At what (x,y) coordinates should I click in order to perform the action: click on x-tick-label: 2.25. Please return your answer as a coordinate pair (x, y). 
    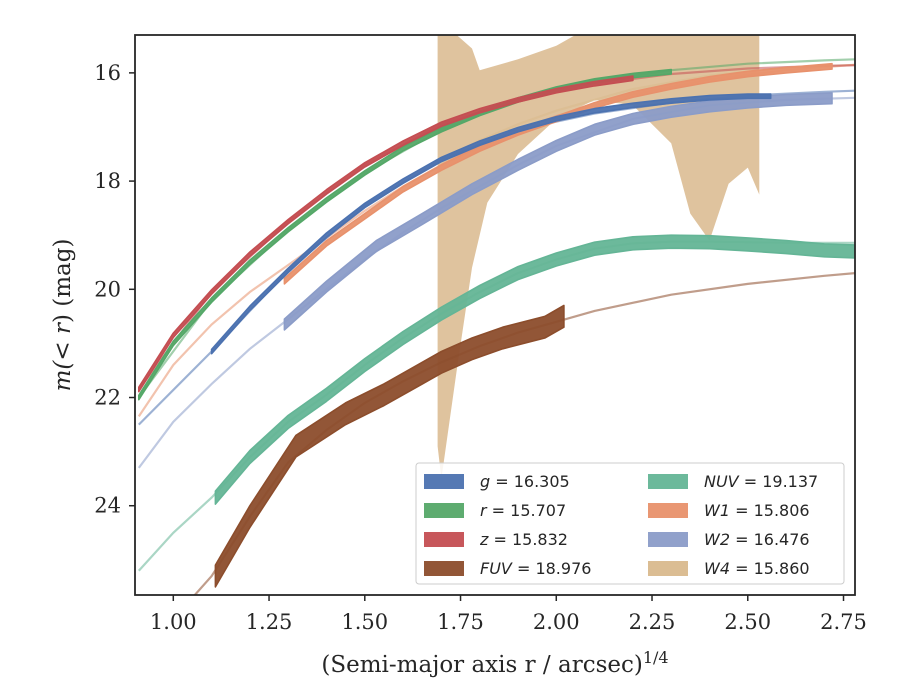
    Looking at the image, I should click on (652, 622).